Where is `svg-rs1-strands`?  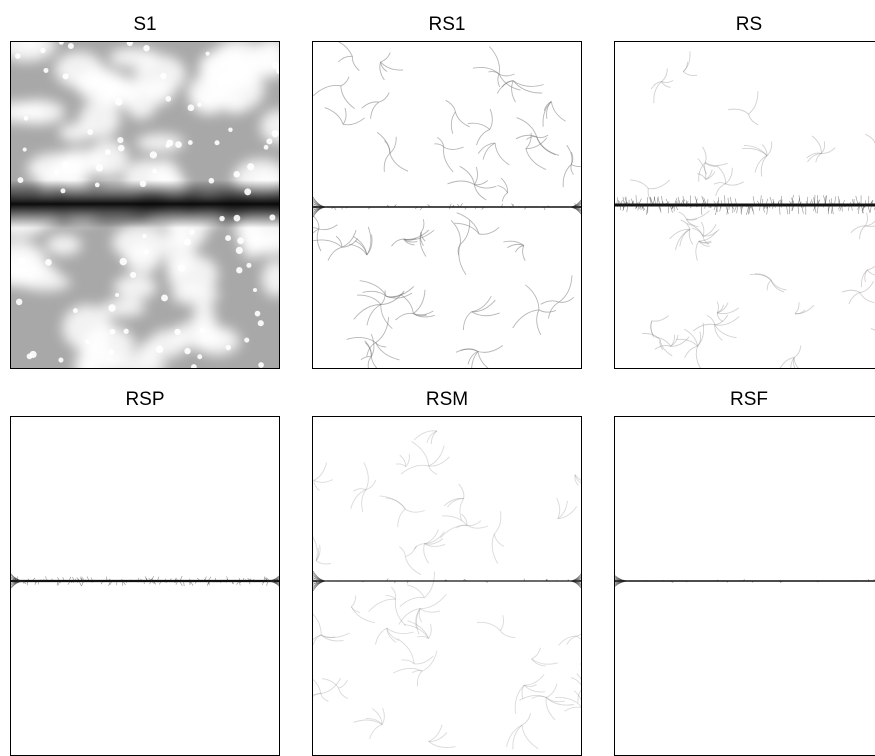
svg-rs1-strands is located at coordinates (447, 205).